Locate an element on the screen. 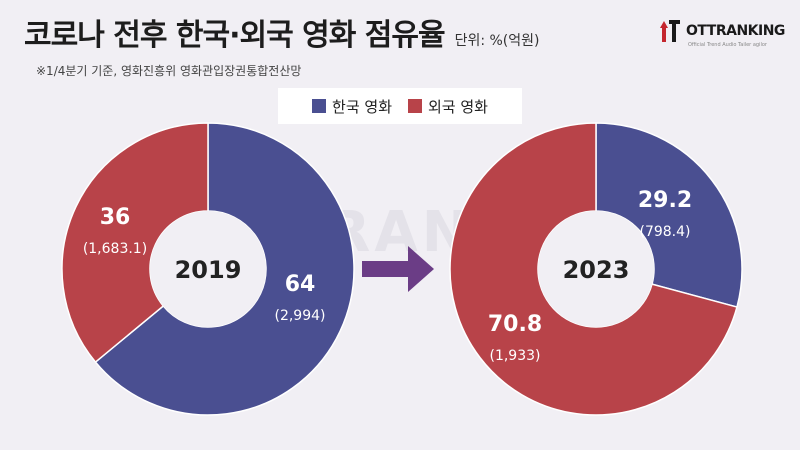 This screenshot has height=450, width=800. title-area: 코로나 전후 한국·외국 영화 점유율 단위: %(억원) is located at coordinates (282, 32).